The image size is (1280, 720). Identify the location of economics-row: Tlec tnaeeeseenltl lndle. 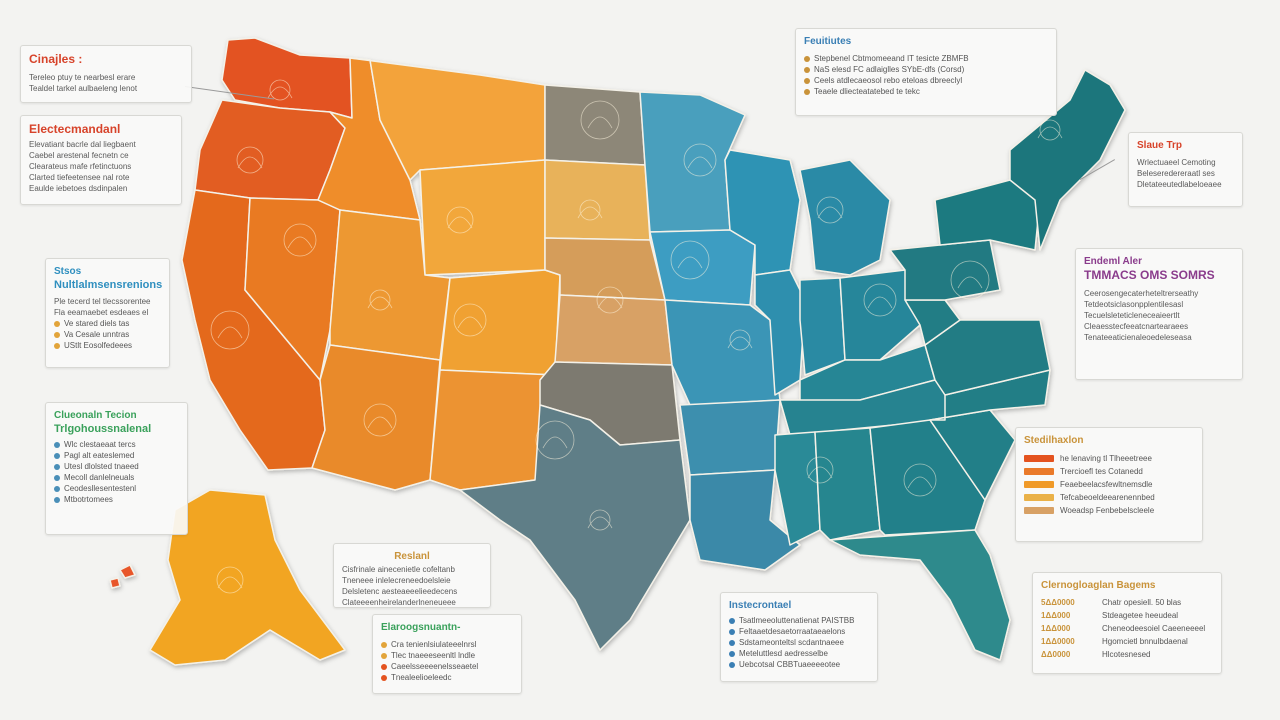
(447, 655).